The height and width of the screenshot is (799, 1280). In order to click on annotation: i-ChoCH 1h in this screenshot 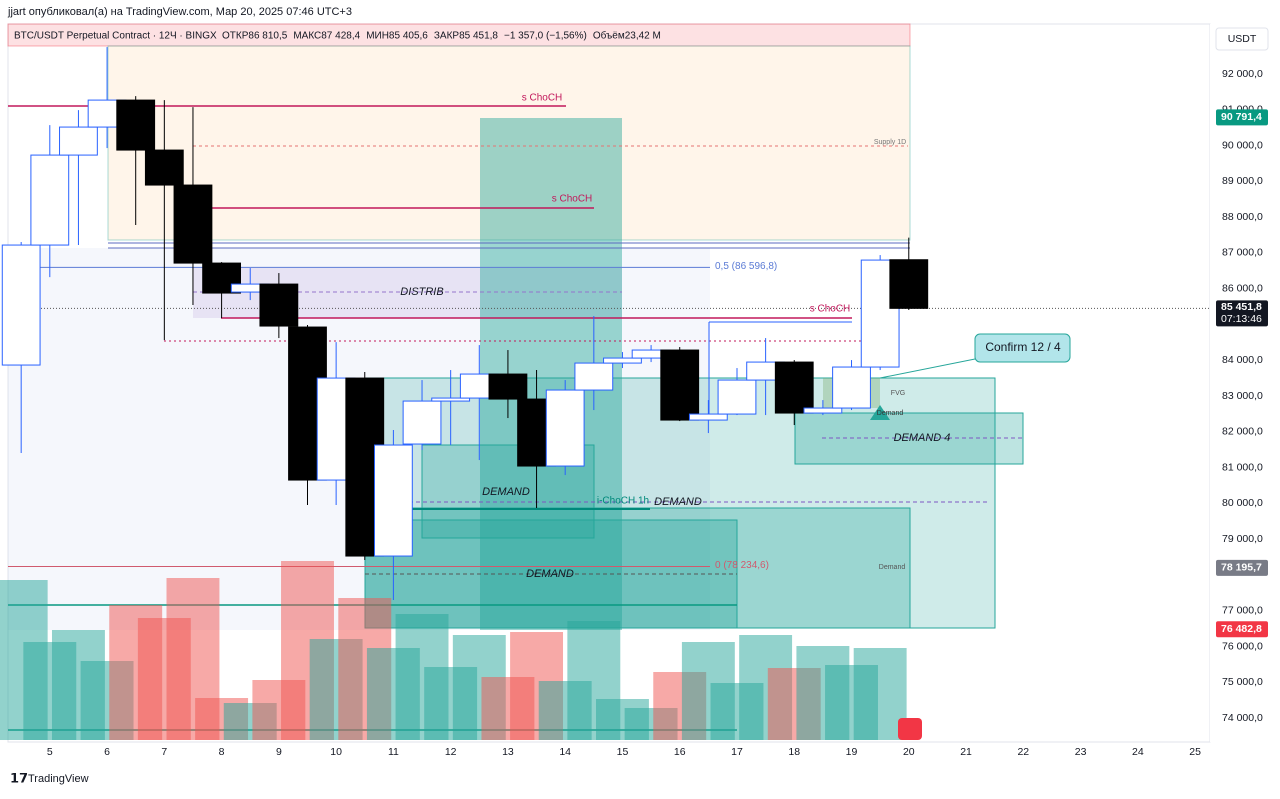, I will do `click(623, 501)`.